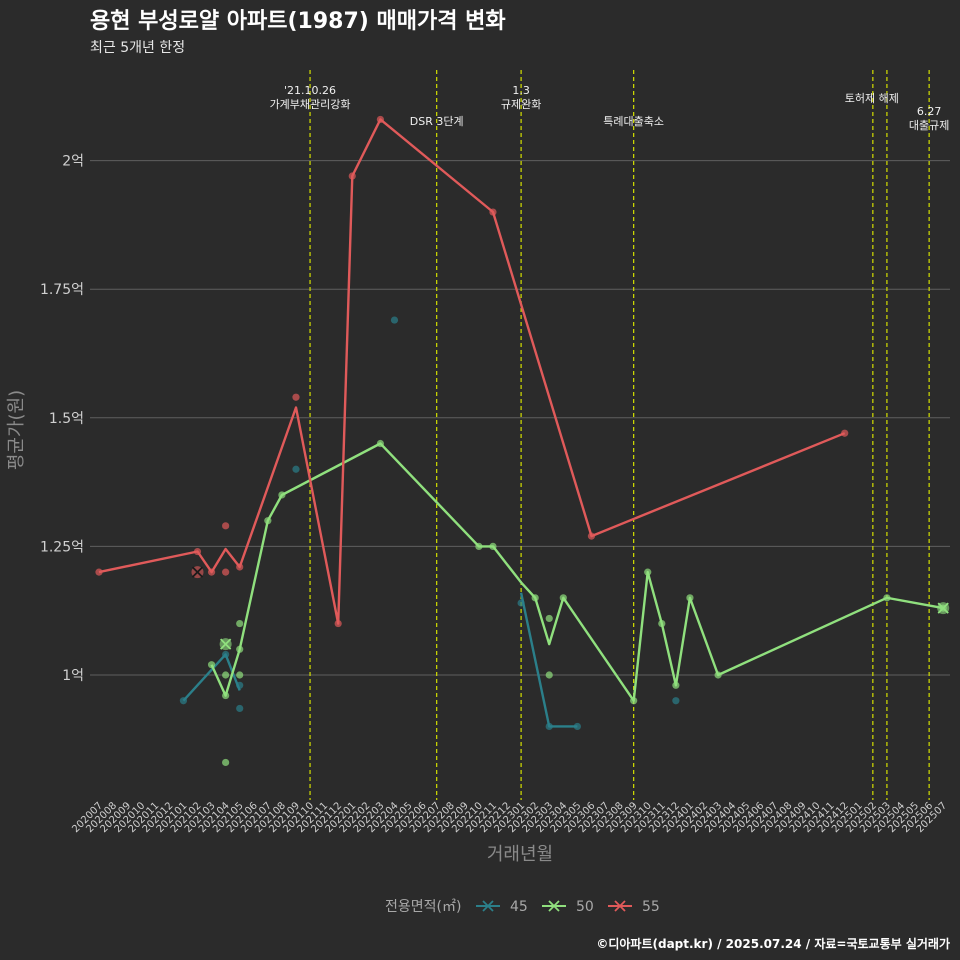 Image resolution: width=960 pixels, height=960 pixels. Describe the element at coordinates (310, 90) in the screenshot. I see `event-label: '21.10.26` at that location.